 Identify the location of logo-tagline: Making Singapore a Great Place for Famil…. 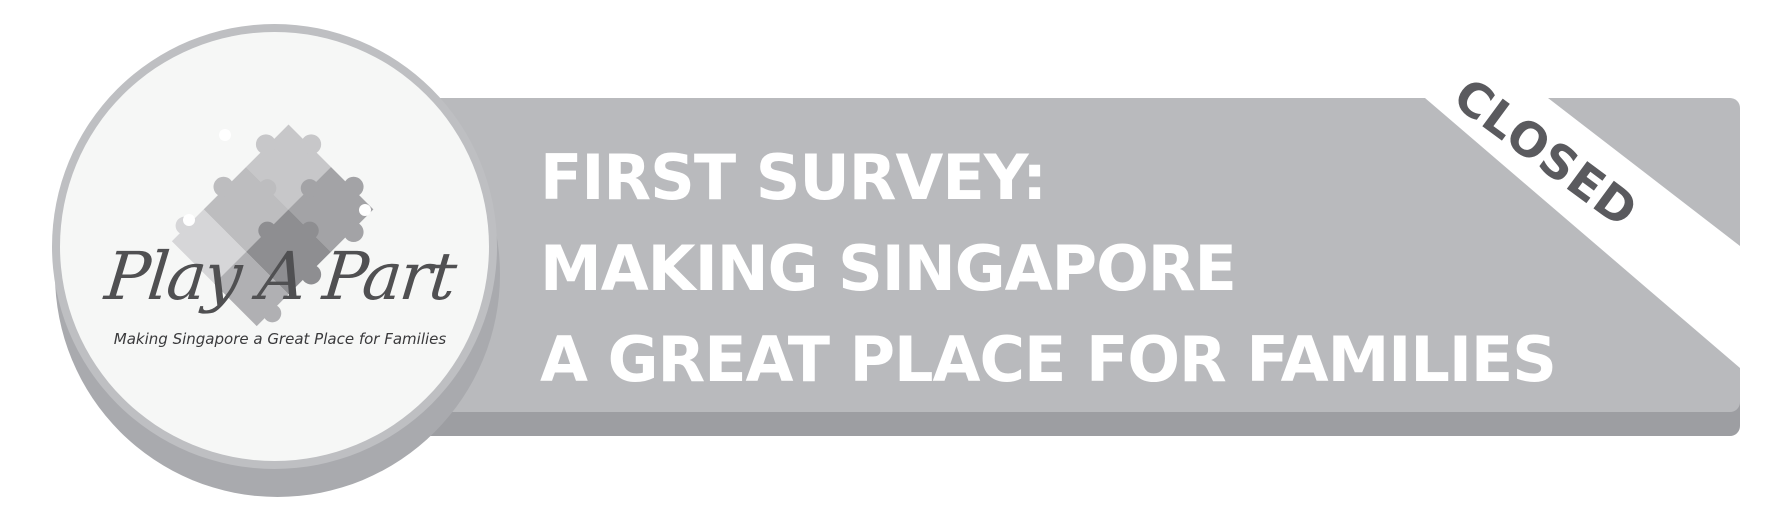
(280, 339).